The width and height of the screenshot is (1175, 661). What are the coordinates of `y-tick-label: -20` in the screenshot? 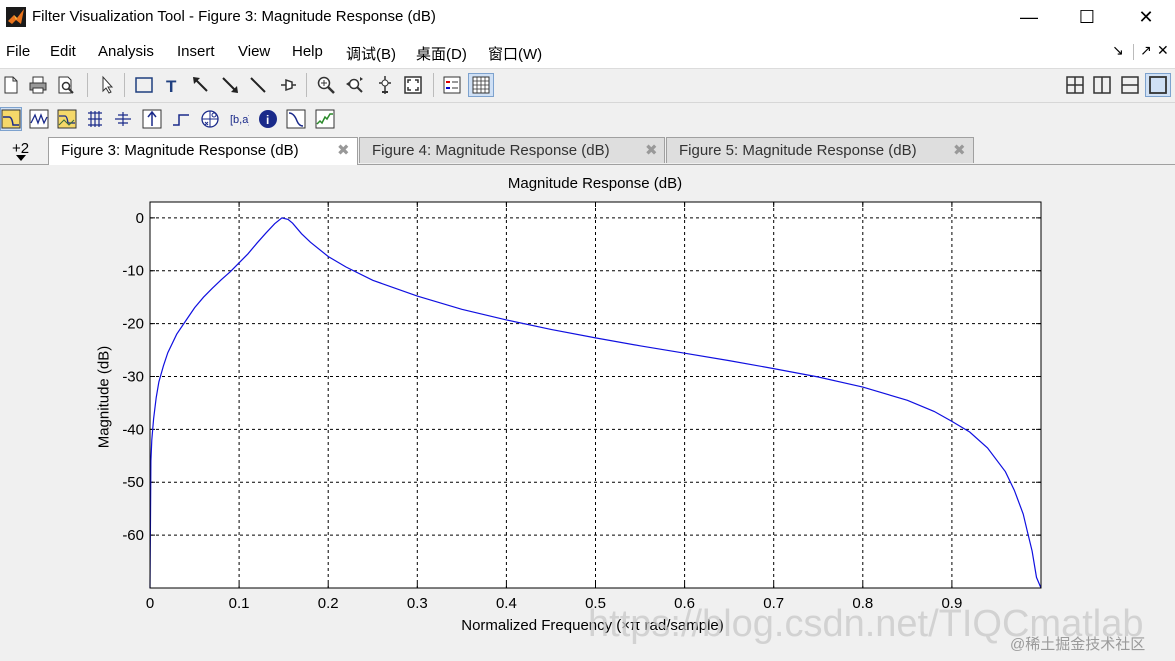 It's located at (133, 324).